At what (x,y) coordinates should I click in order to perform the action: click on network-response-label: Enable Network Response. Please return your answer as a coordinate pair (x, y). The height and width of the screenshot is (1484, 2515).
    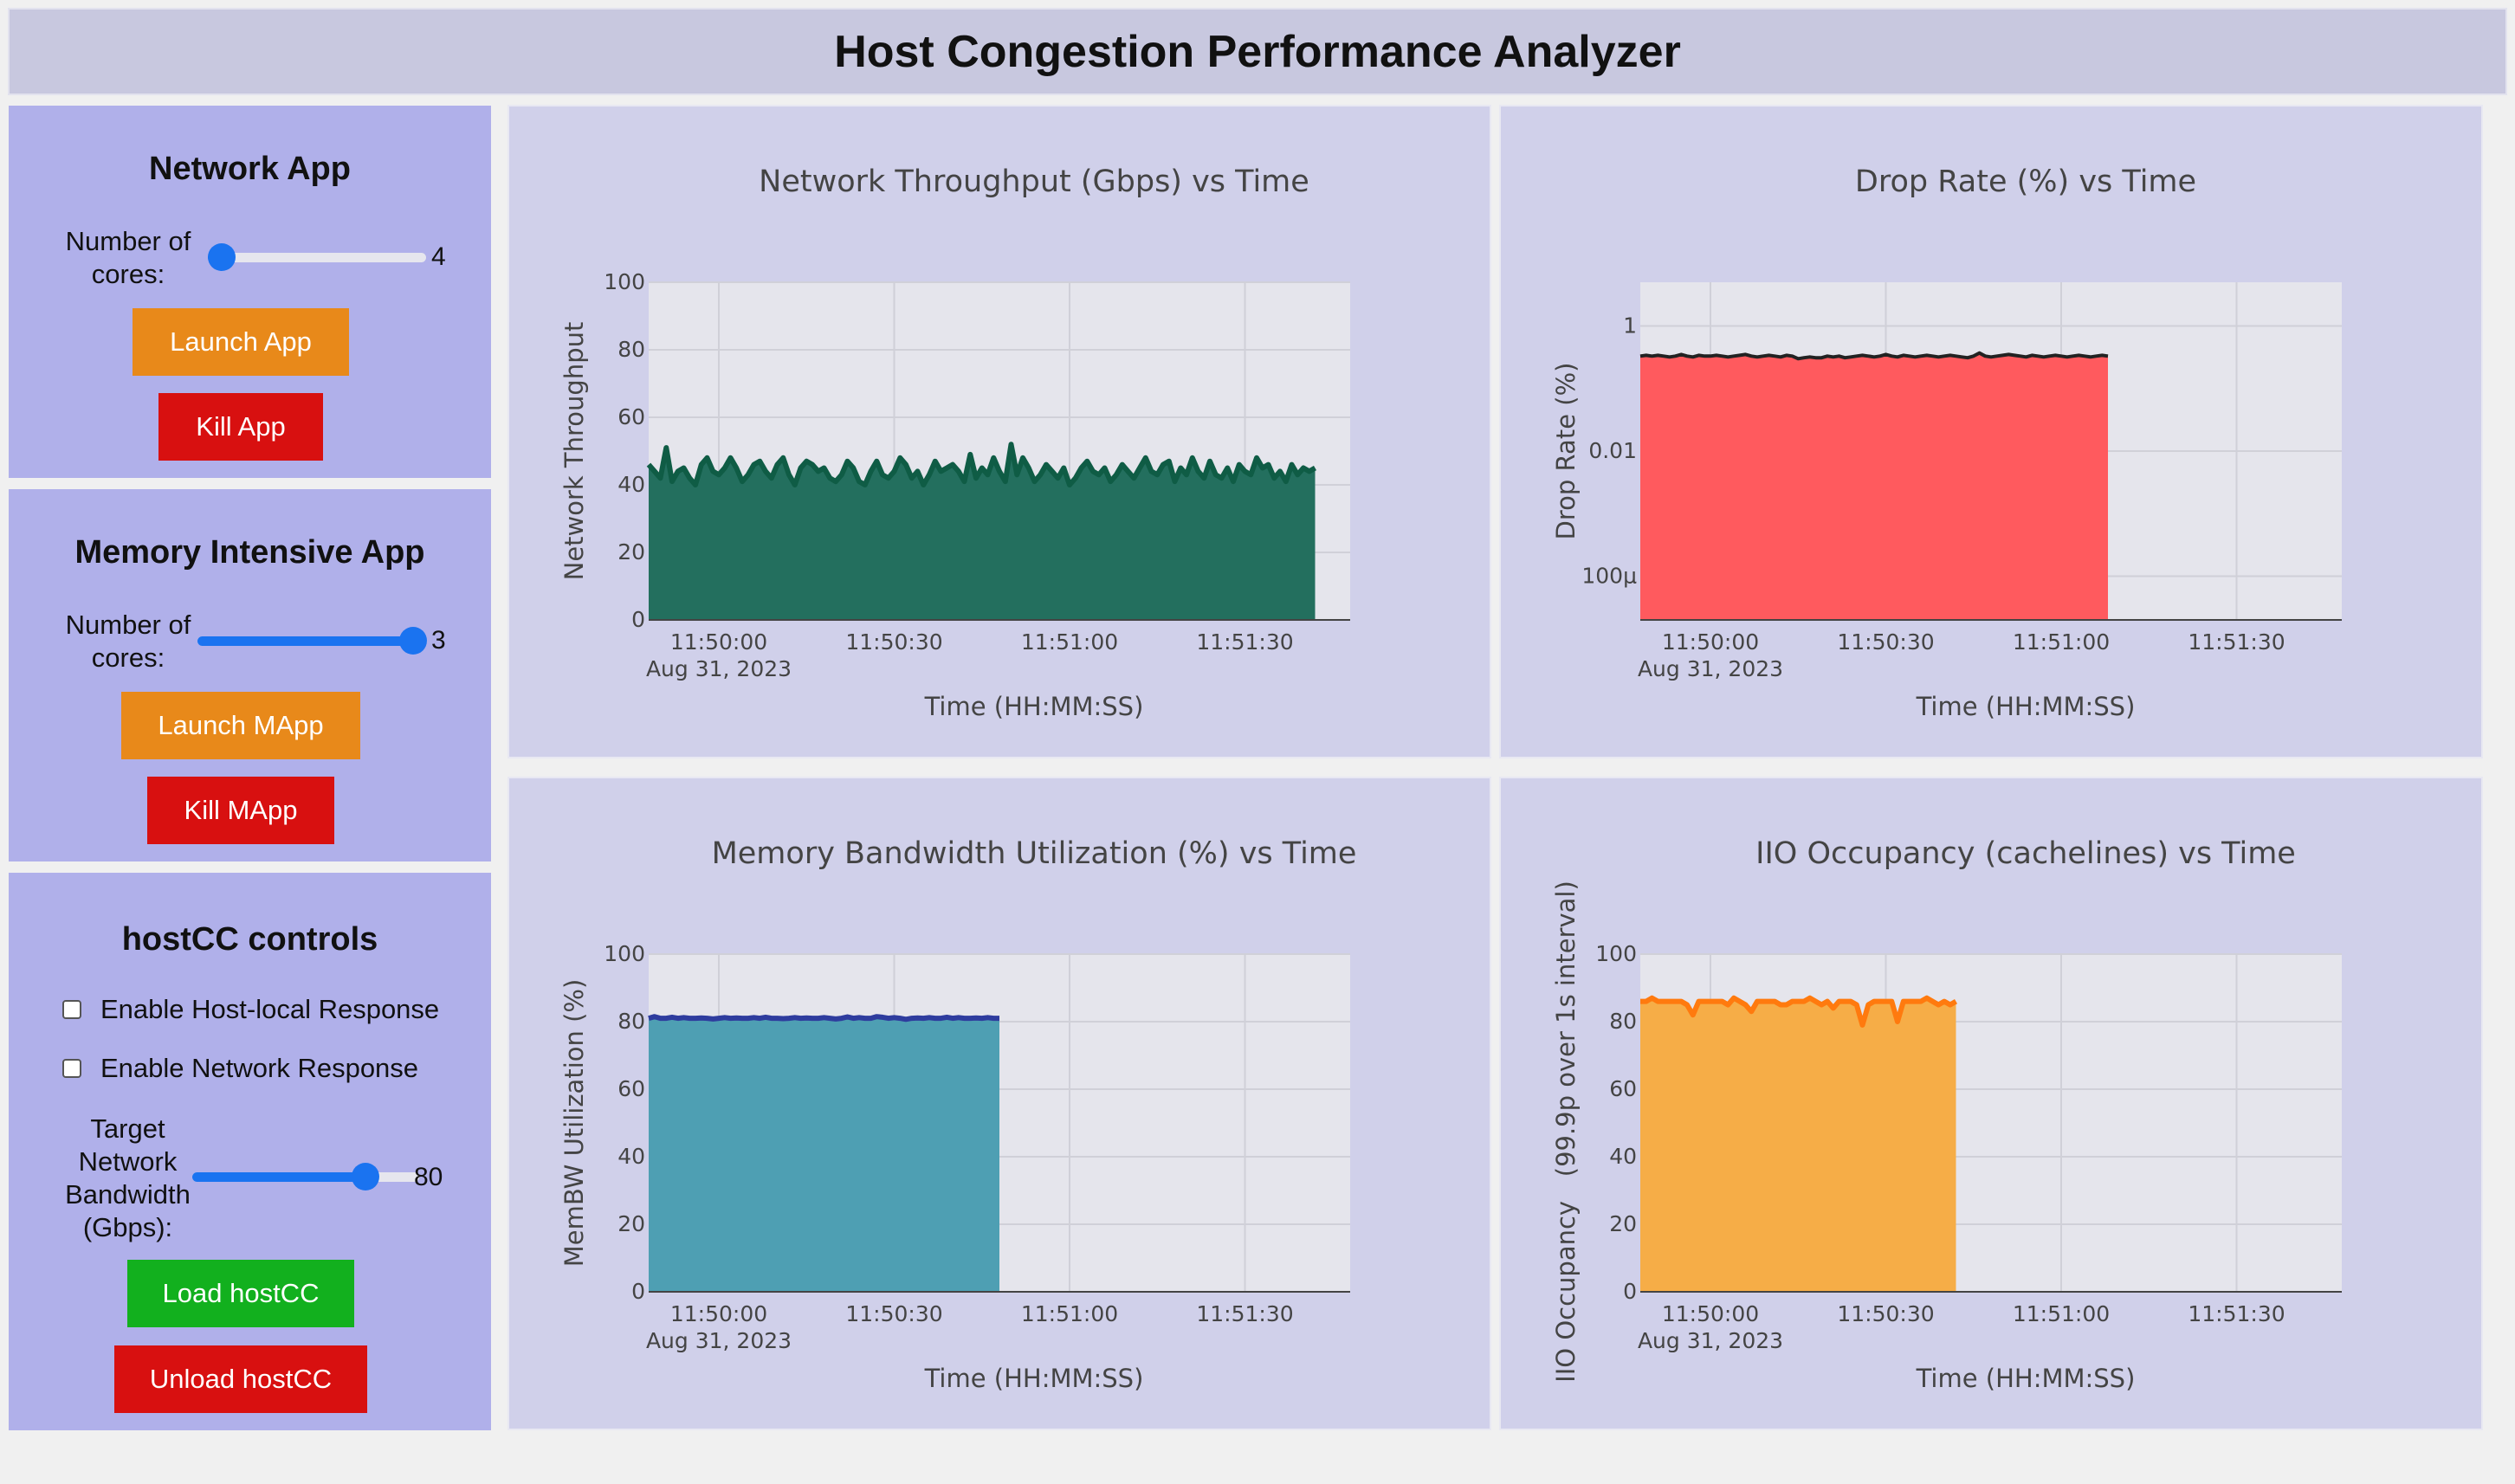
    Looking at the image, I should click on (259, 1068).